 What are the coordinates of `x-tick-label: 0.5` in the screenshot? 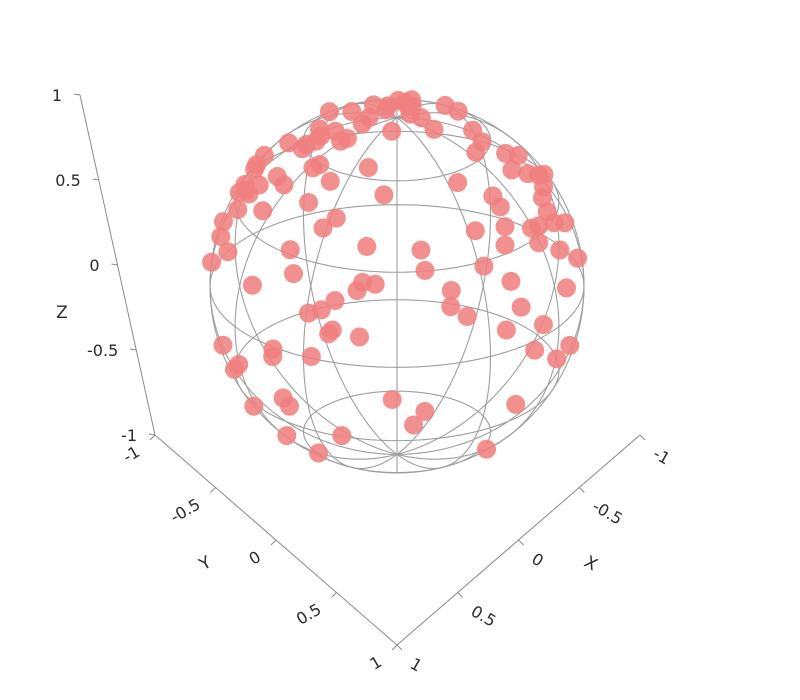 It's located at (484, 616).